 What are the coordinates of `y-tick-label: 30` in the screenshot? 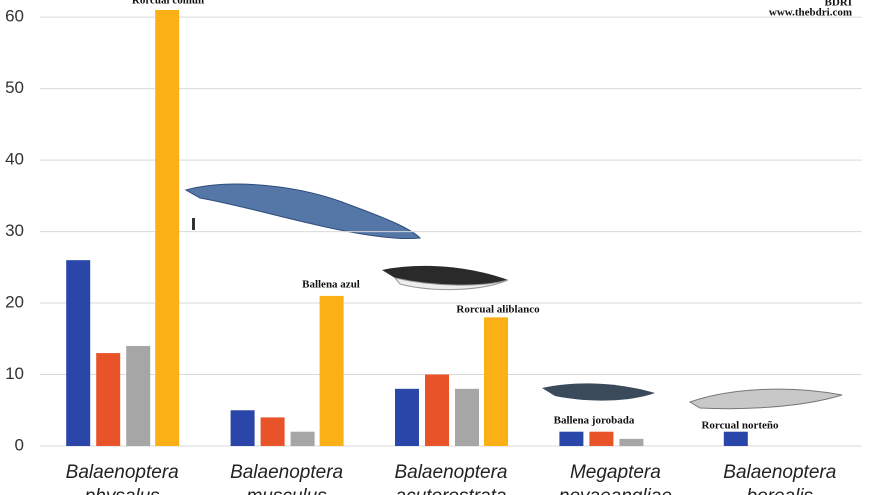 It's located at (14, 230).